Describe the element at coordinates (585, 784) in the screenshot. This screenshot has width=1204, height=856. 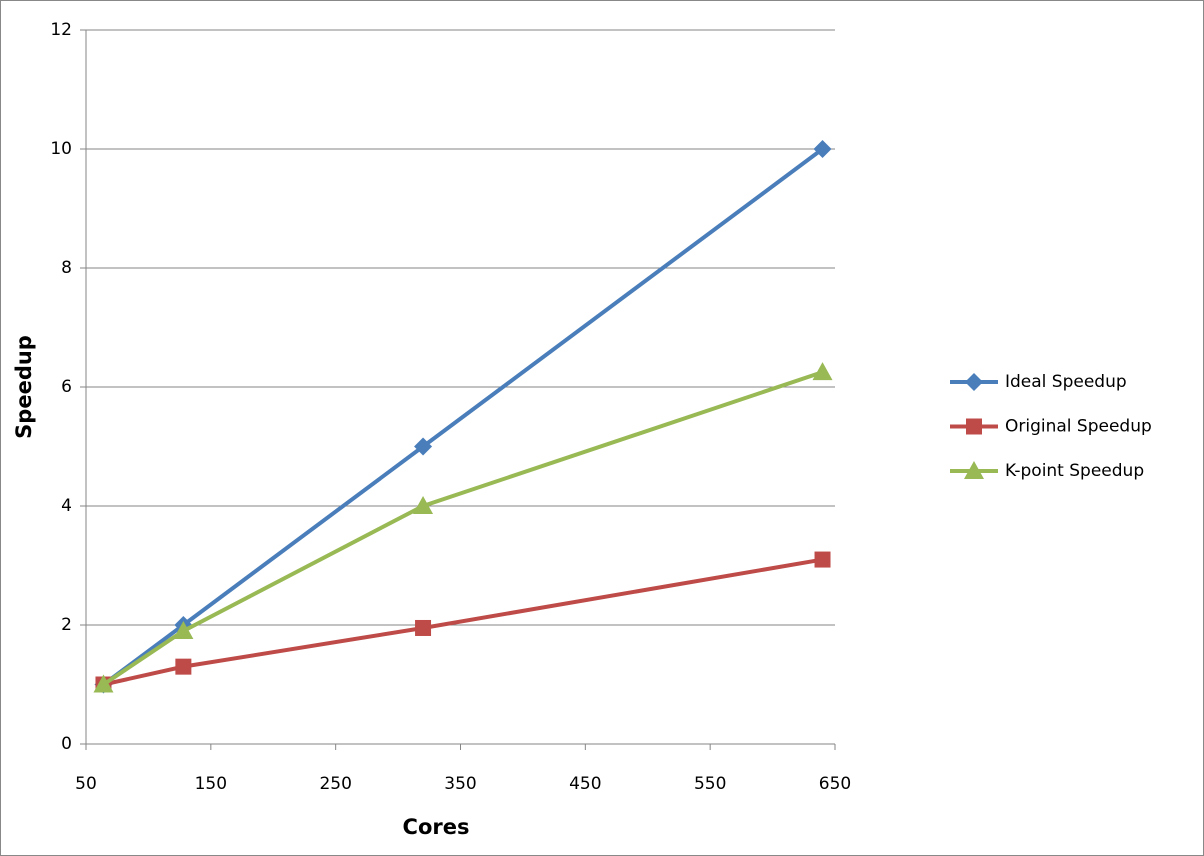
I see `x-tick-label: 450` at that location.